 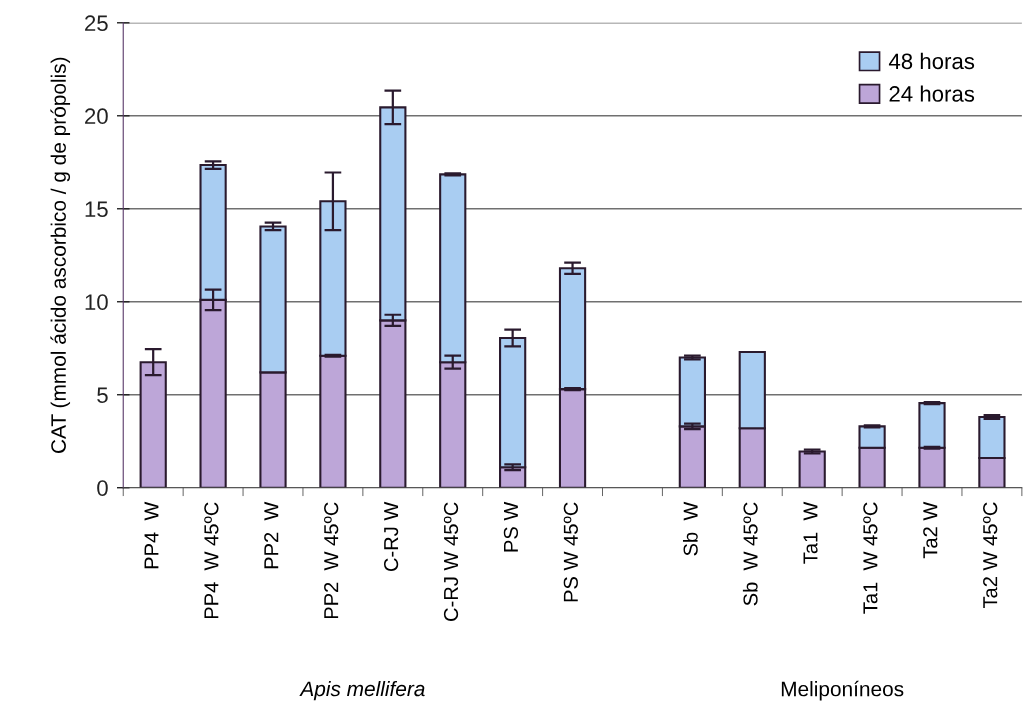 I want to click on y-tick-label: 0, so click(x=102, y=488).